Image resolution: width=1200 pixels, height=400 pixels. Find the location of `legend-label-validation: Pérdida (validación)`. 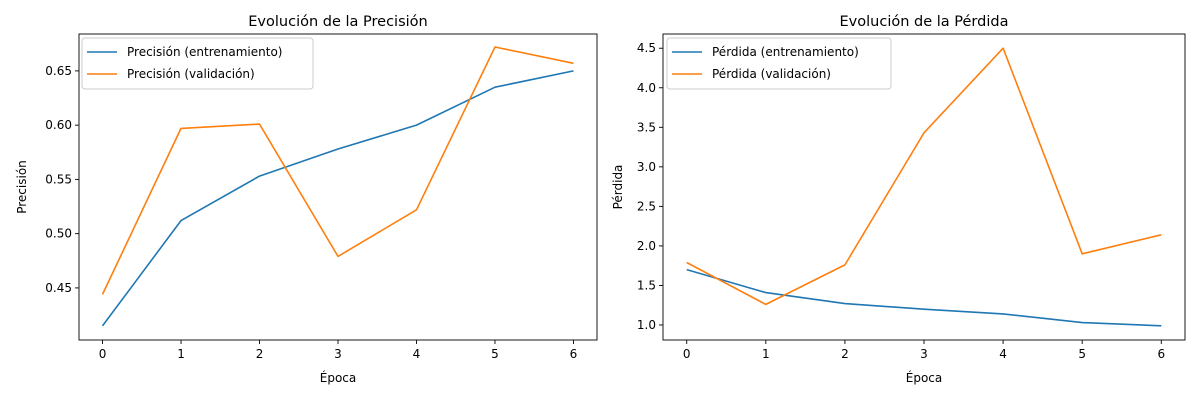

legend-label-validation: Pérdida (validación) is located at coordinates (771, 74).